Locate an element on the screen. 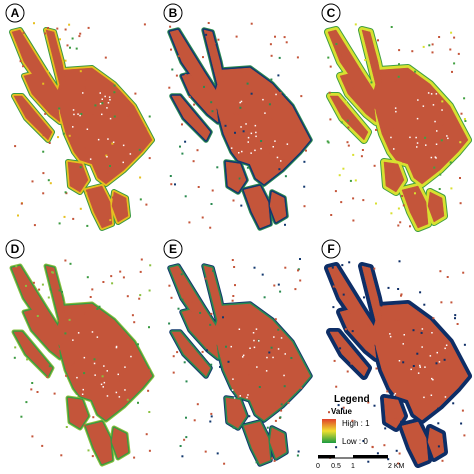 The width and height of the screenshot is (474, 474). panel-label: D is located at coordinates (15, 249).